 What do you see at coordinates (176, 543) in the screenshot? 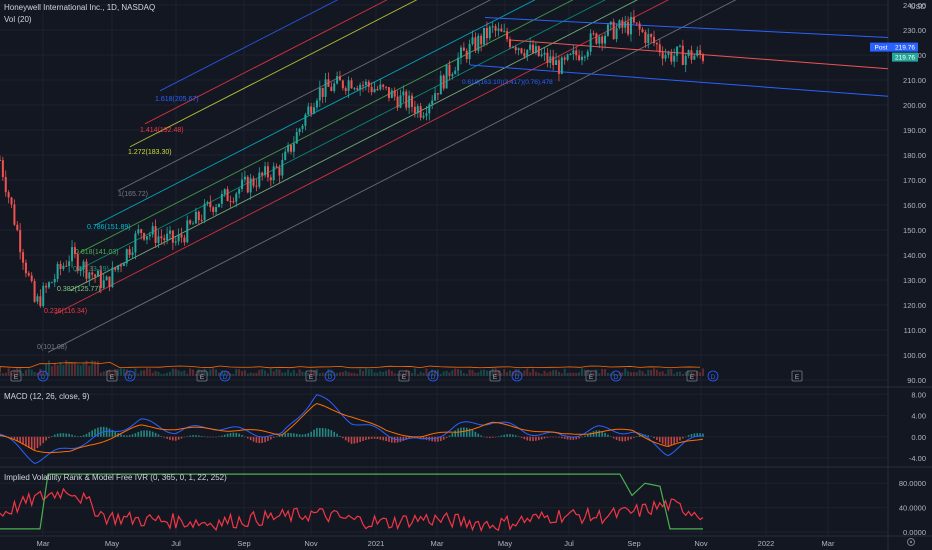
I see `time-tick-label: Jul` at bounding box center [176, 543].